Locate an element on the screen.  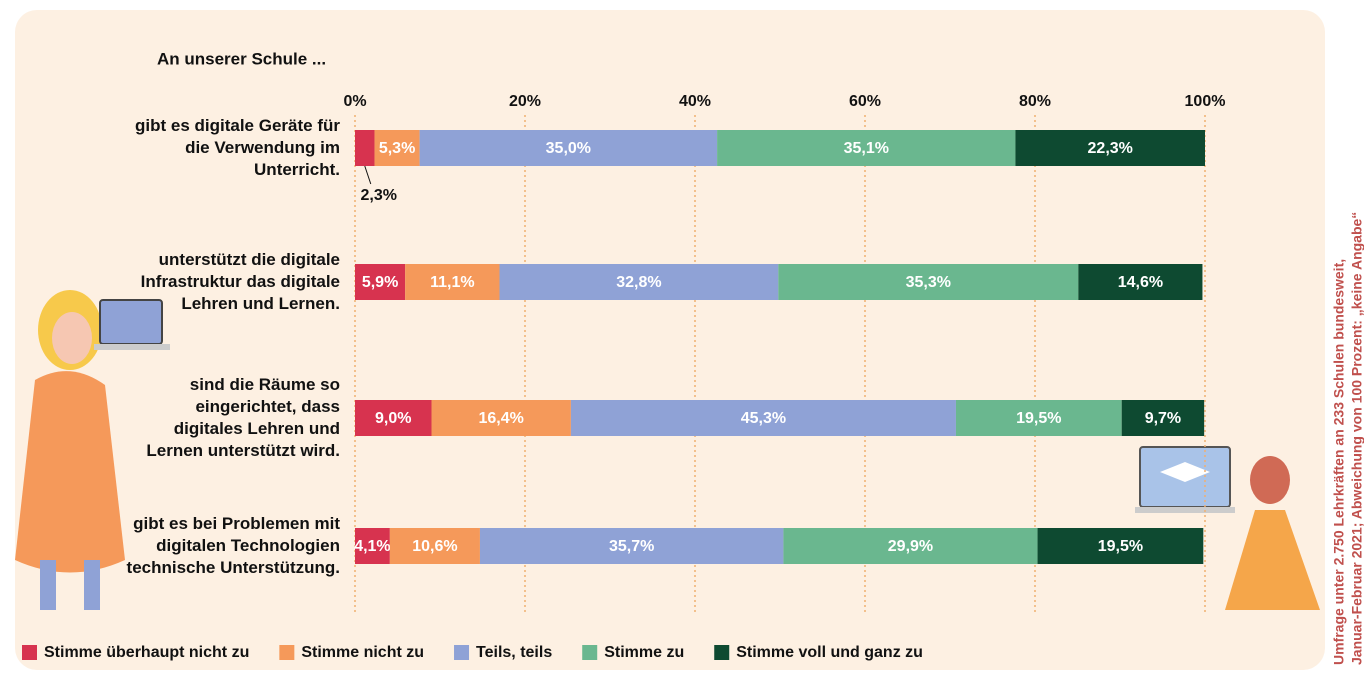
value-label: 9,0% is located at coordinates (393, 418).